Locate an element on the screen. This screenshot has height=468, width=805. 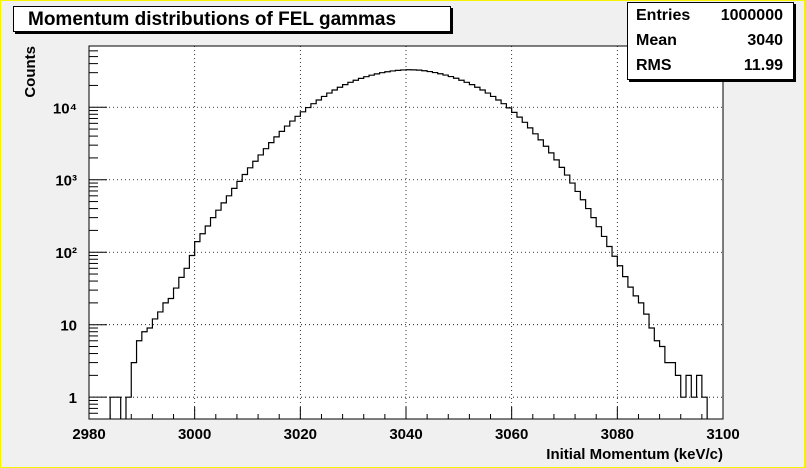
stats-row-rms: RMS 11.99 is located at coordinates (710, 65).